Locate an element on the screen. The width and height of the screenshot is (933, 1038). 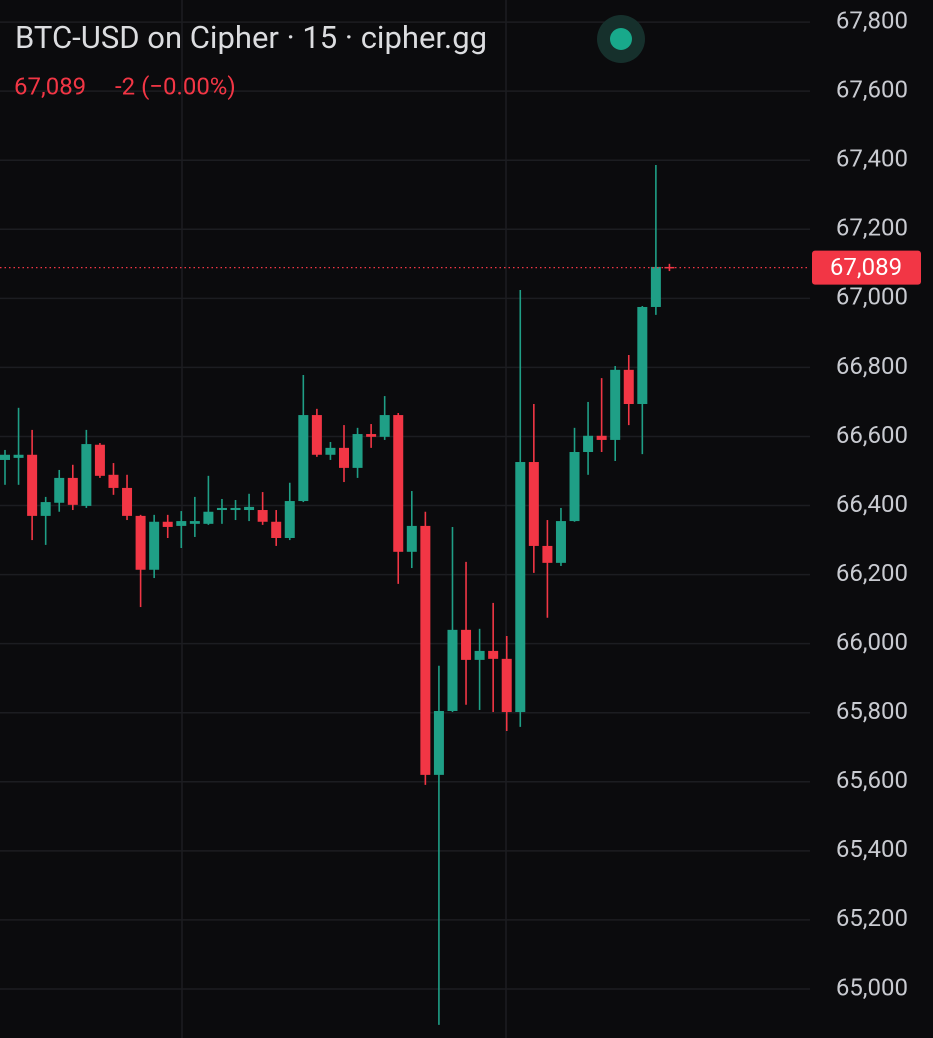
price: 67,089 is located at coordinates (50, 86).